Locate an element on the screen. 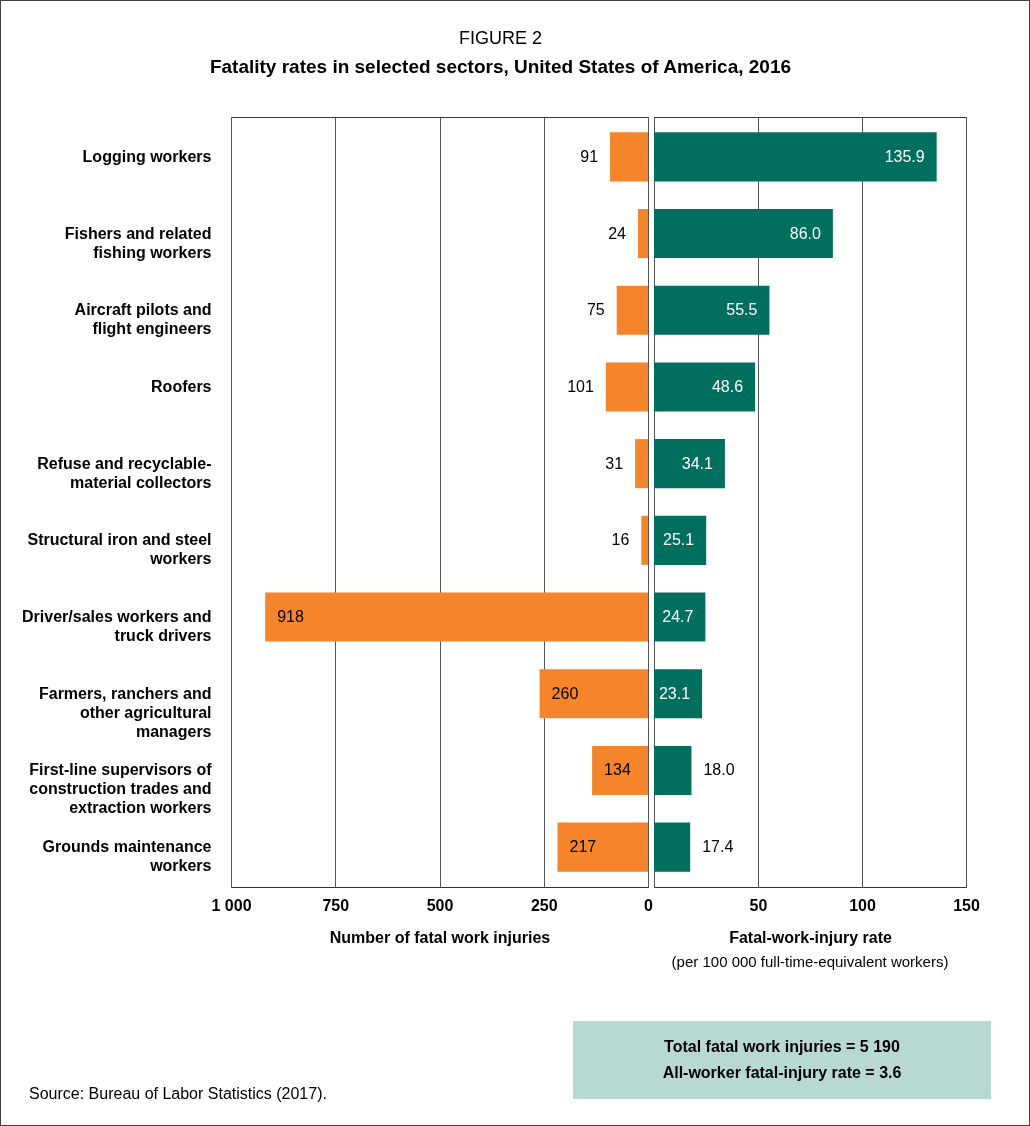 The width and height of the screenshot is (1030, 1126). y-tick-label: Farmers, ranchers and other agricultural managers is located at coordinates (125, 712).